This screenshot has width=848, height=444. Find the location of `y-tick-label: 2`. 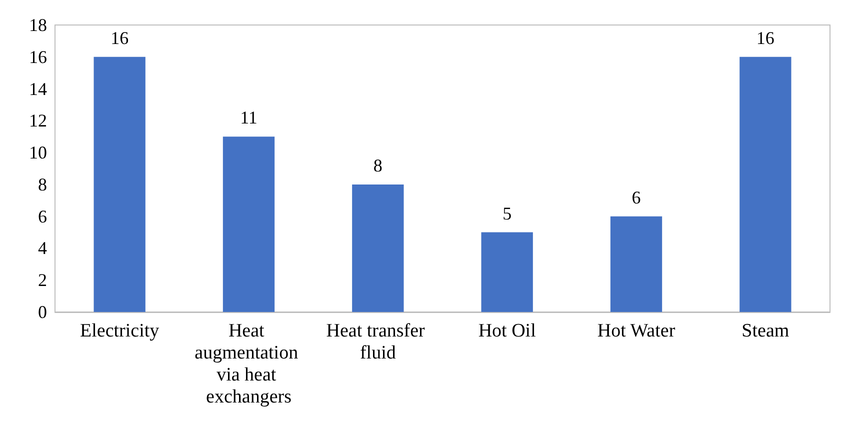

y-tick-label: 2 is located at coordinates (42, 280).